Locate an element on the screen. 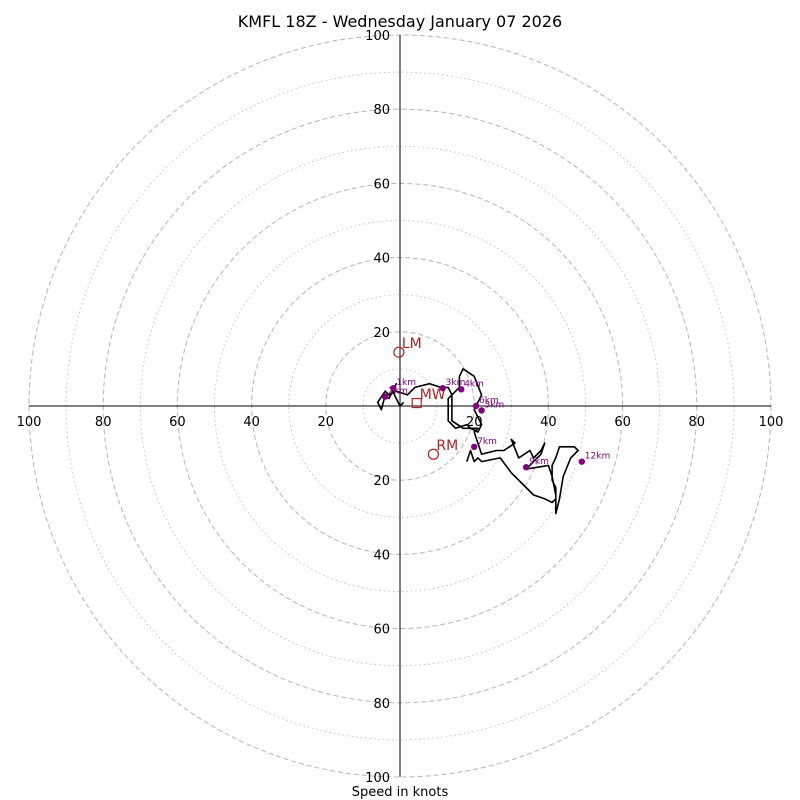  storm-motions: LM RM MW is located at coordinates (425, 398).